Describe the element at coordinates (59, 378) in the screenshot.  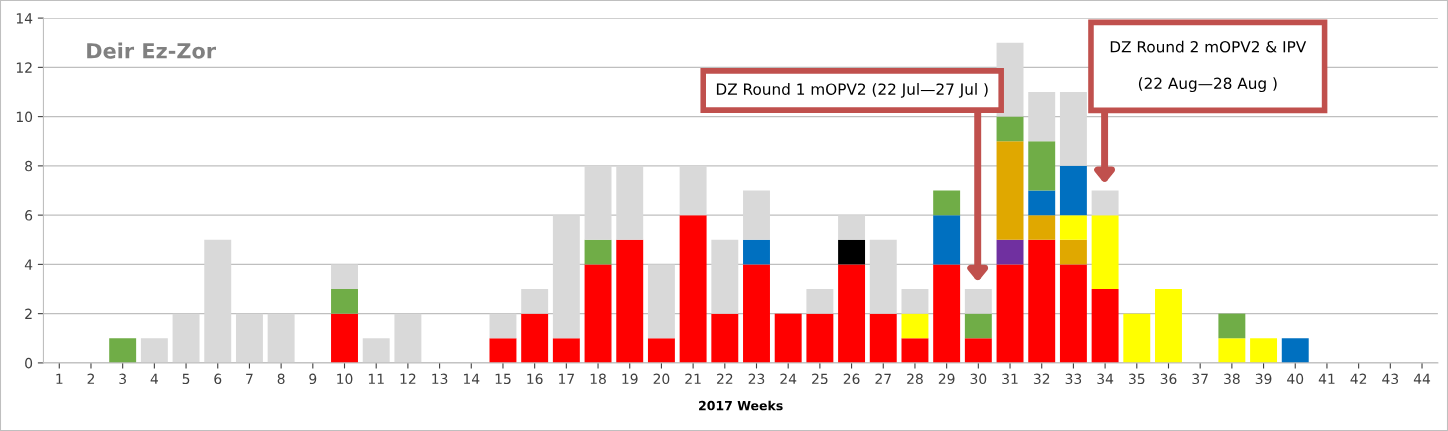
I see `x-tick-label: 1` at that location.